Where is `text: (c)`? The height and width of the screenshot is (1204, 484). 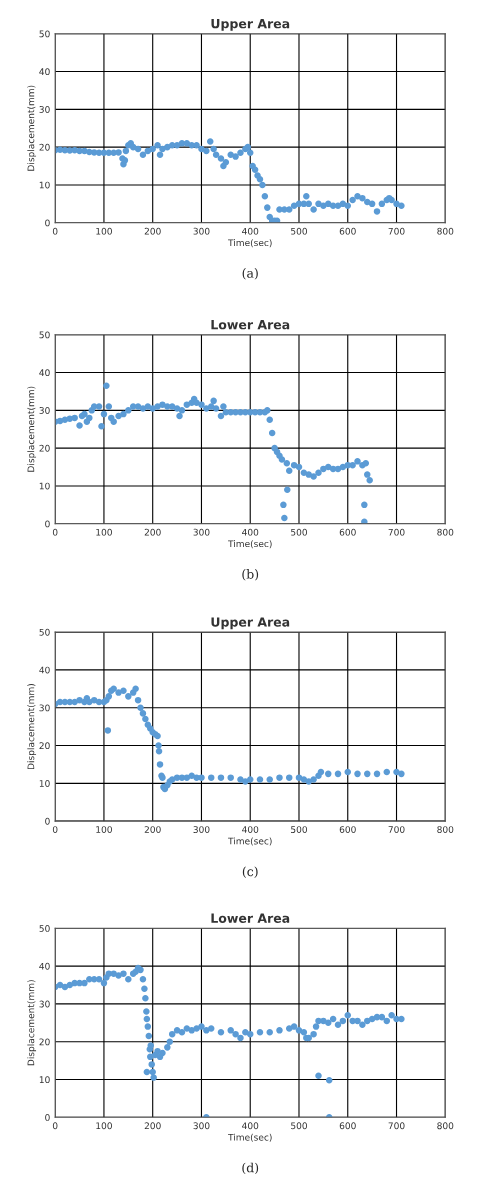
text: (c) is located at coordinates (250, 872).